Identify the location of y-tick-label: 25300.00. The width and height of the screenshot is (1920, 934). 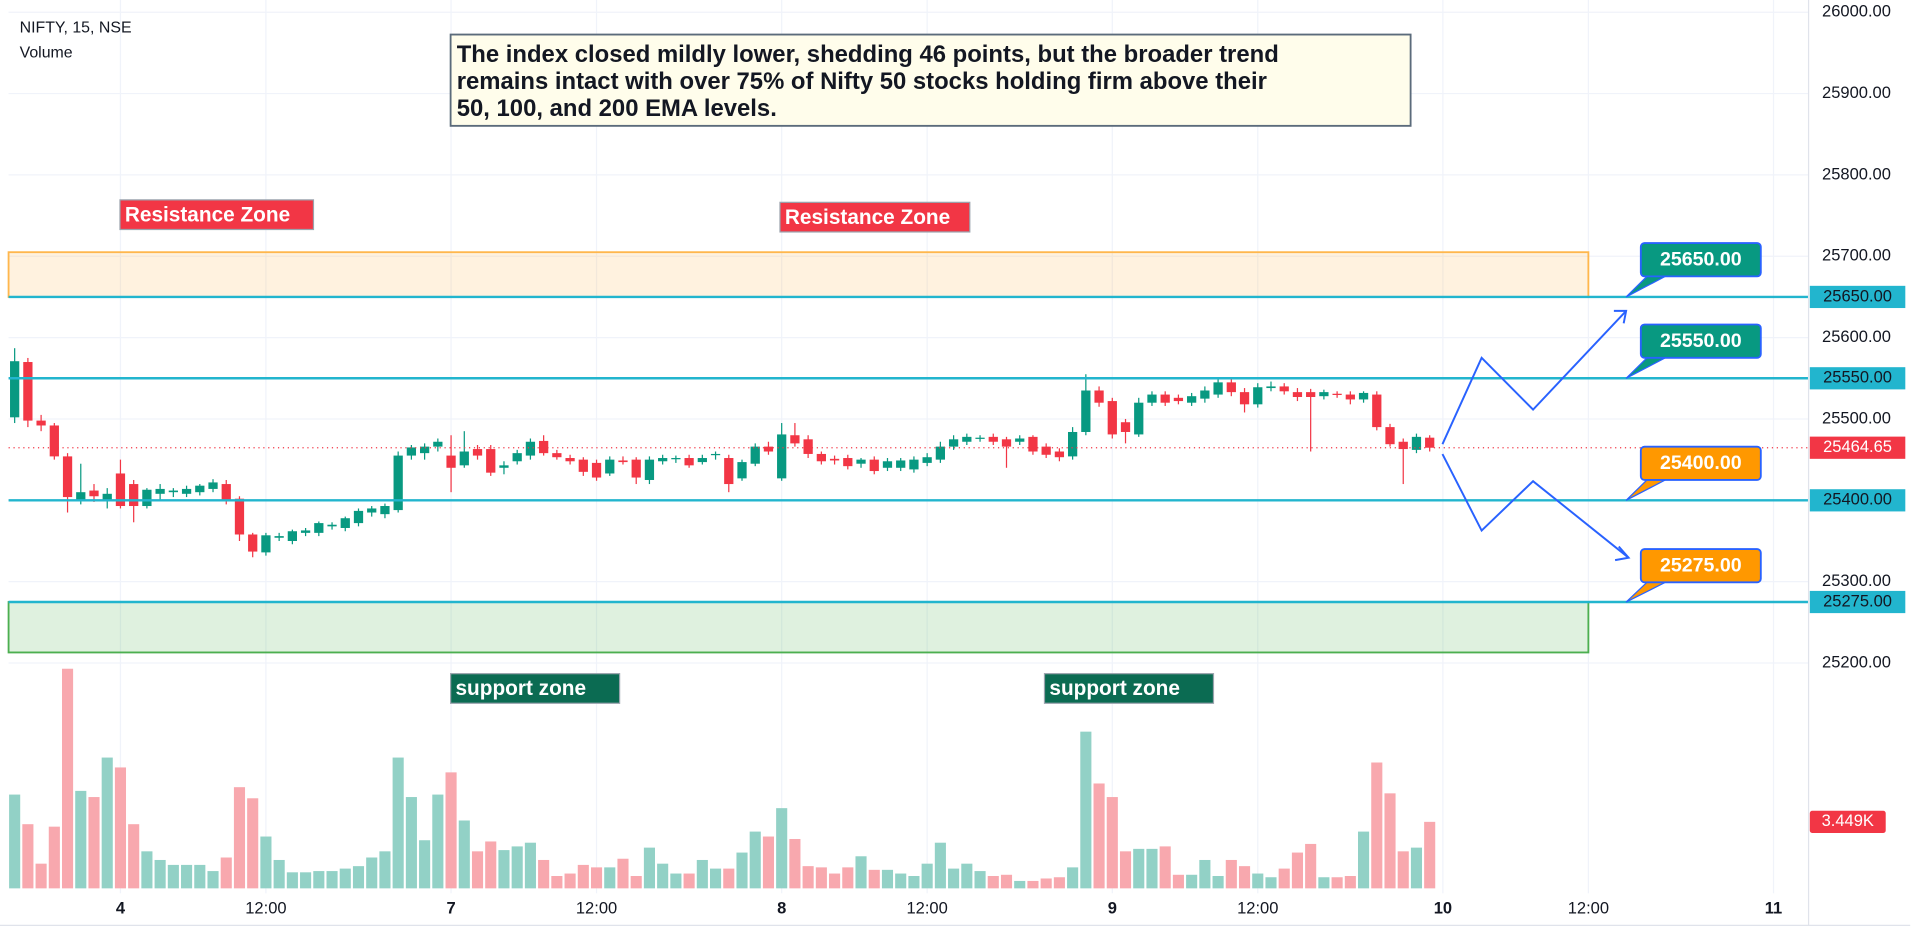
(1856, 580).